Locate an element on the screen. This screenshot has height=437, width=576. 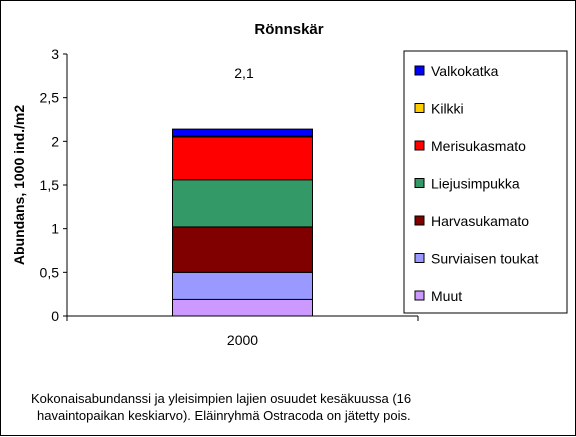
legend-label: Liejusimpukka is located at coordinates (475, 184).